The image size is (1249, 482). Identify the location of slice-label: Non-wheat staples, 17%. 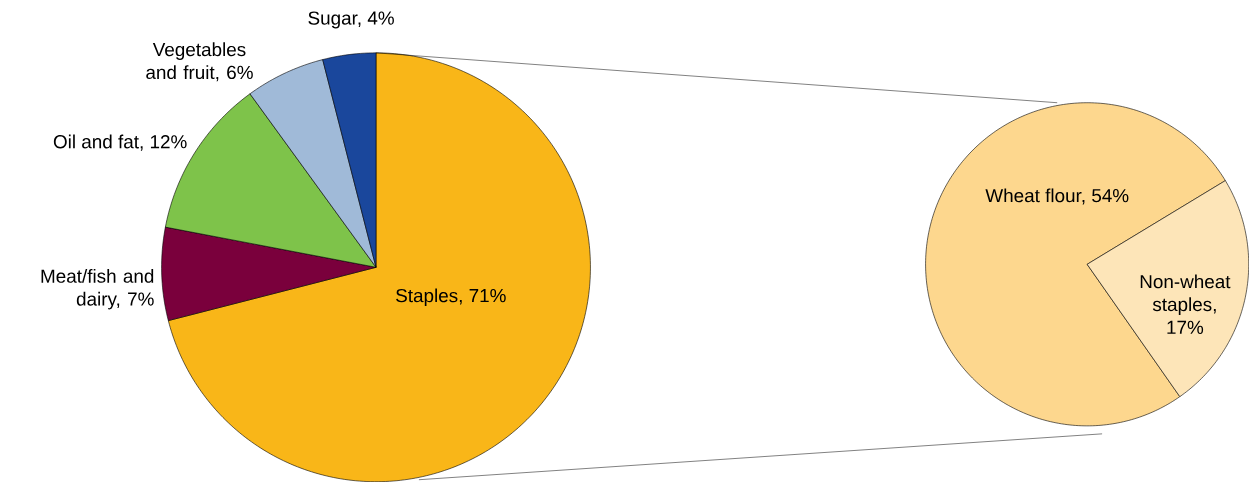
(1185, 304).